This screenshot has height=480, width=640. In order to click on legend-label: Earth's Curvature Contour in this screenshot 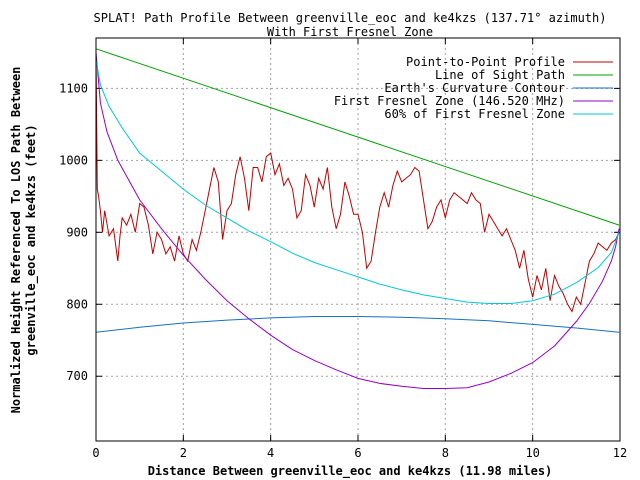, I will do `click(474, 88)`.